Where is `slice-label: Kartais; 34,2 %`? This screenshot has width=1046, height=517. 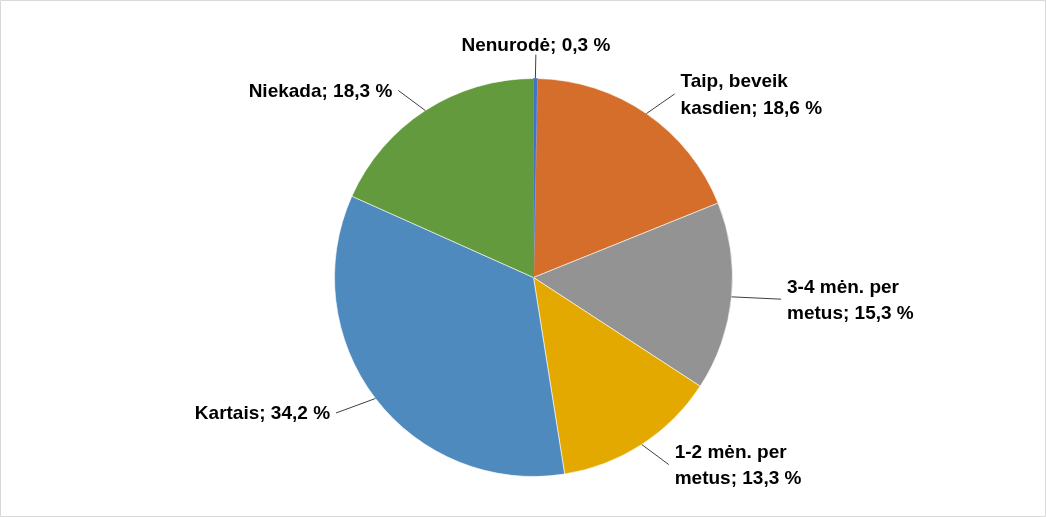 slice-label: Kartais; 34,2 % is located at coordinates (262, 413).